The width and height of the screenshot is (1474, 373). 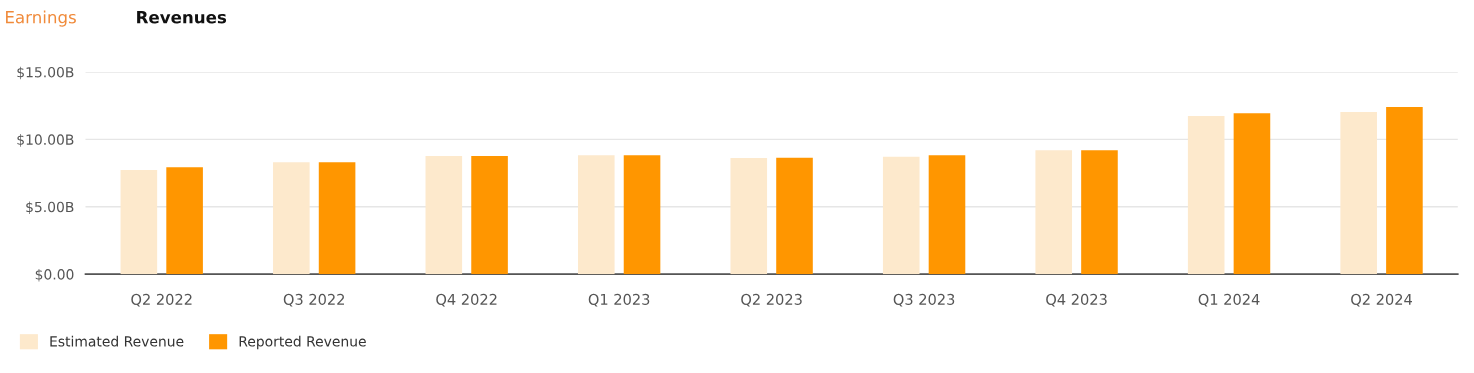 I want to click on x-tick-label: Q3 2023, so click(x=924, y=300).